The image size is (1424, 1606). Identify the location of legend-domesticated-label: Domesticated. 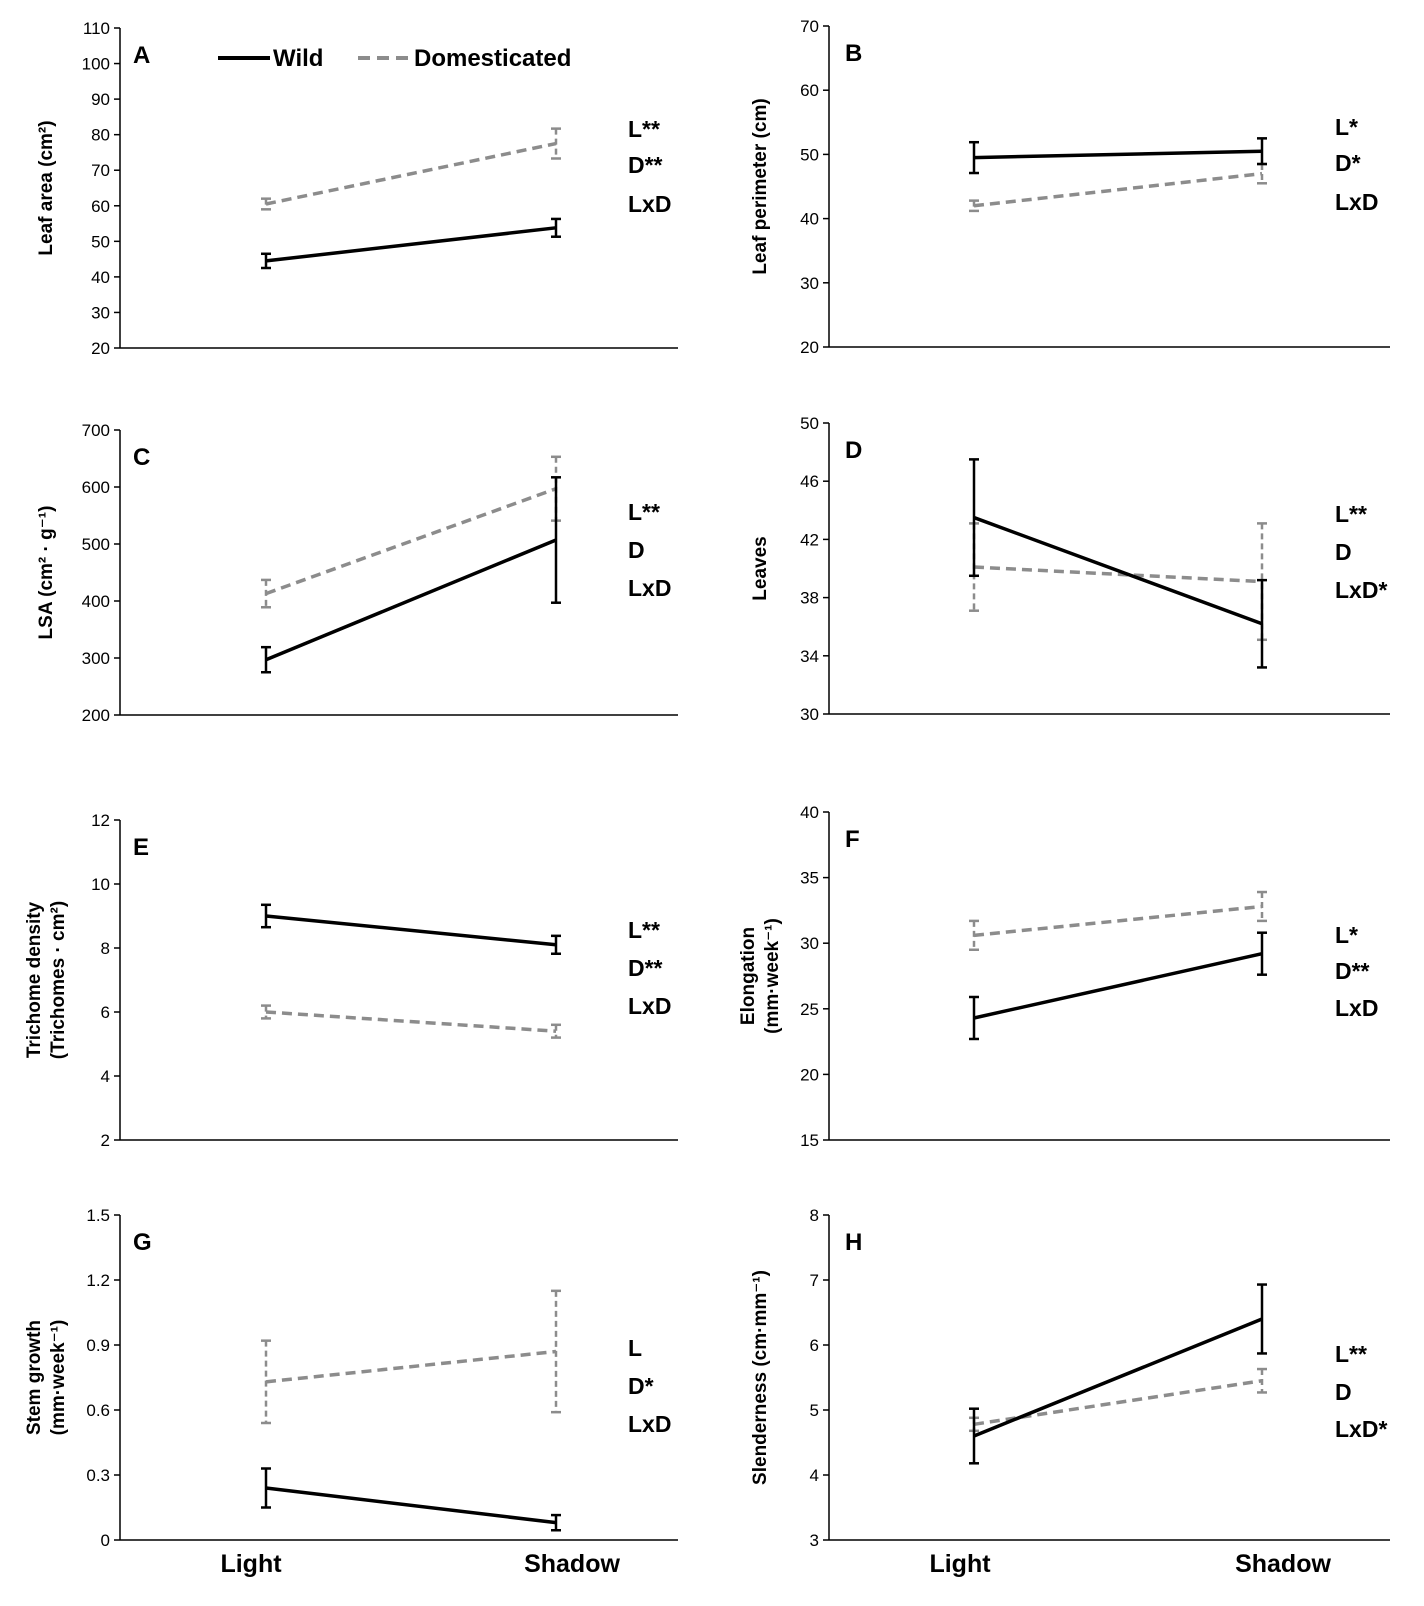
(492, 58).